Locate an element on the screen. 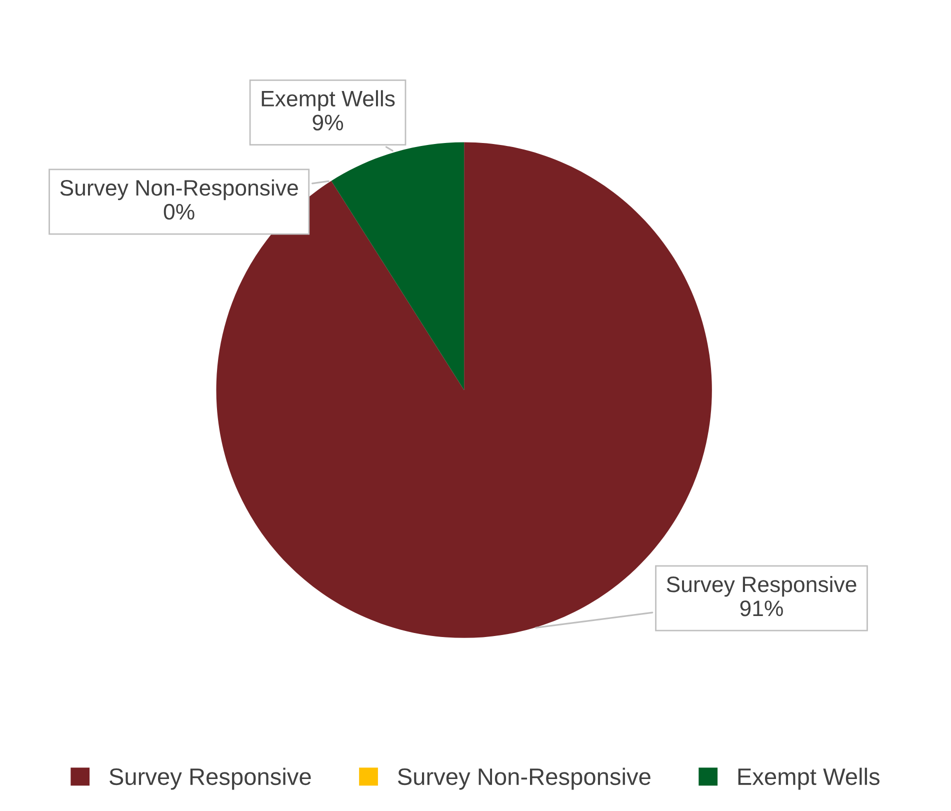 The image size is (951, 811). legend-label: Survey Non-Responsive is located at coordinates (524, 779).